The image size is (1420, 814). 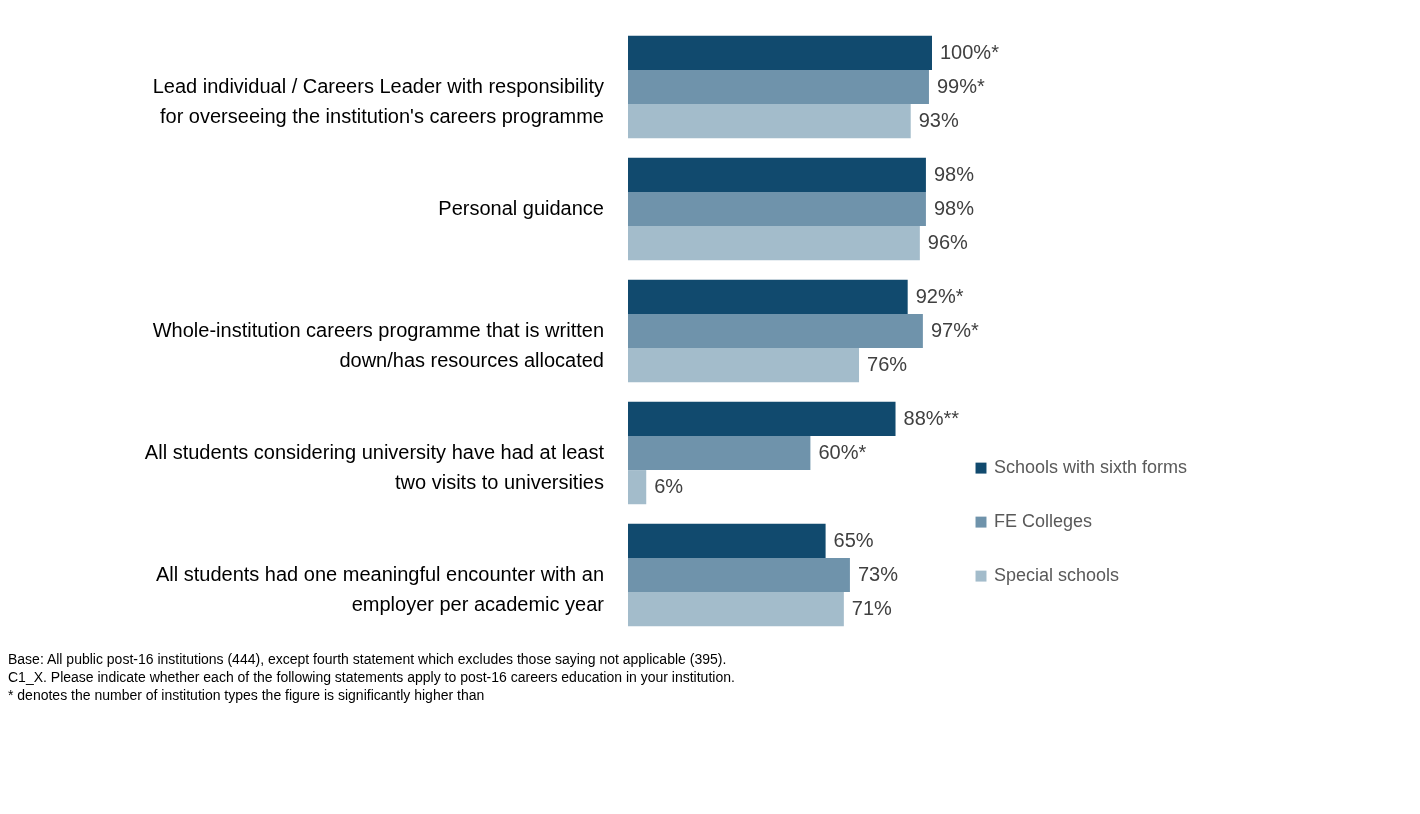 What do you see at coordinates (960, 86) in the screenshot?
I see `data-label: 99%*` at bounding box center [960, 86].